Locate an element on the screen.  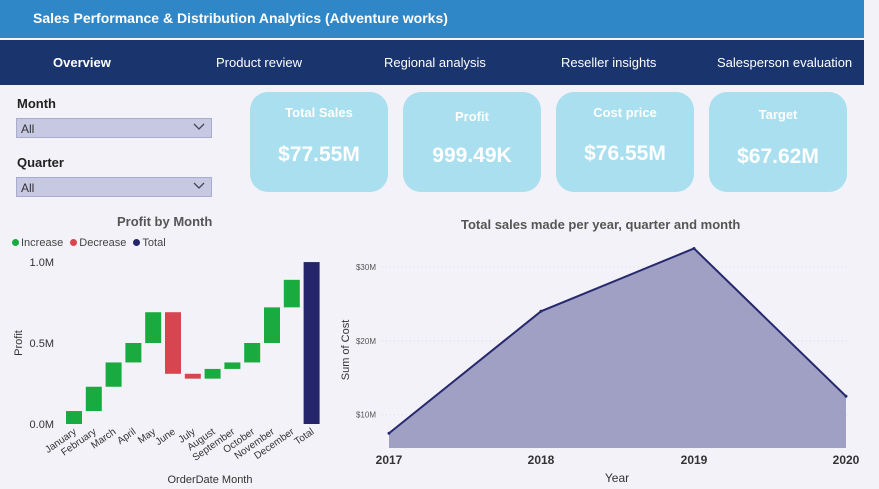
waterfall-bar-december is located at coordinates (291, 293).